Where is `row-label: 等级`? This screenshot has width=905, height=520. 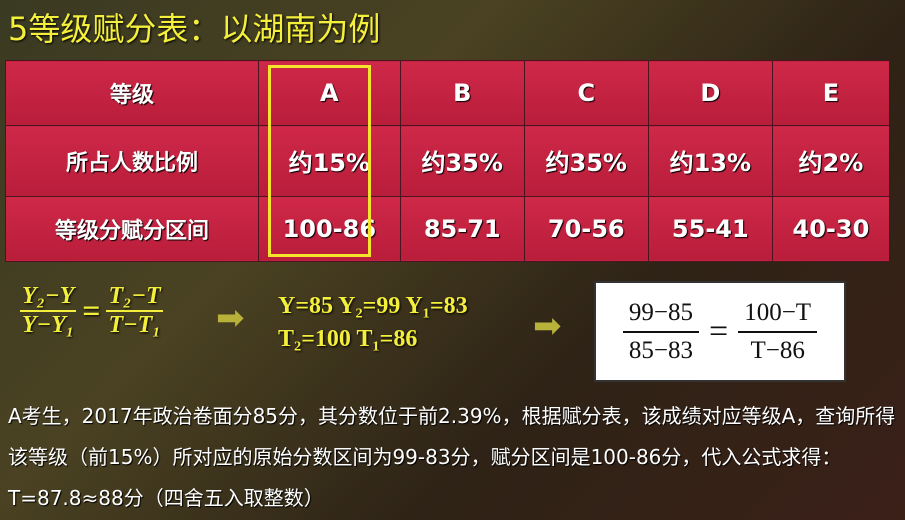
row-label: 等级 is located at coordinates (132, 93).